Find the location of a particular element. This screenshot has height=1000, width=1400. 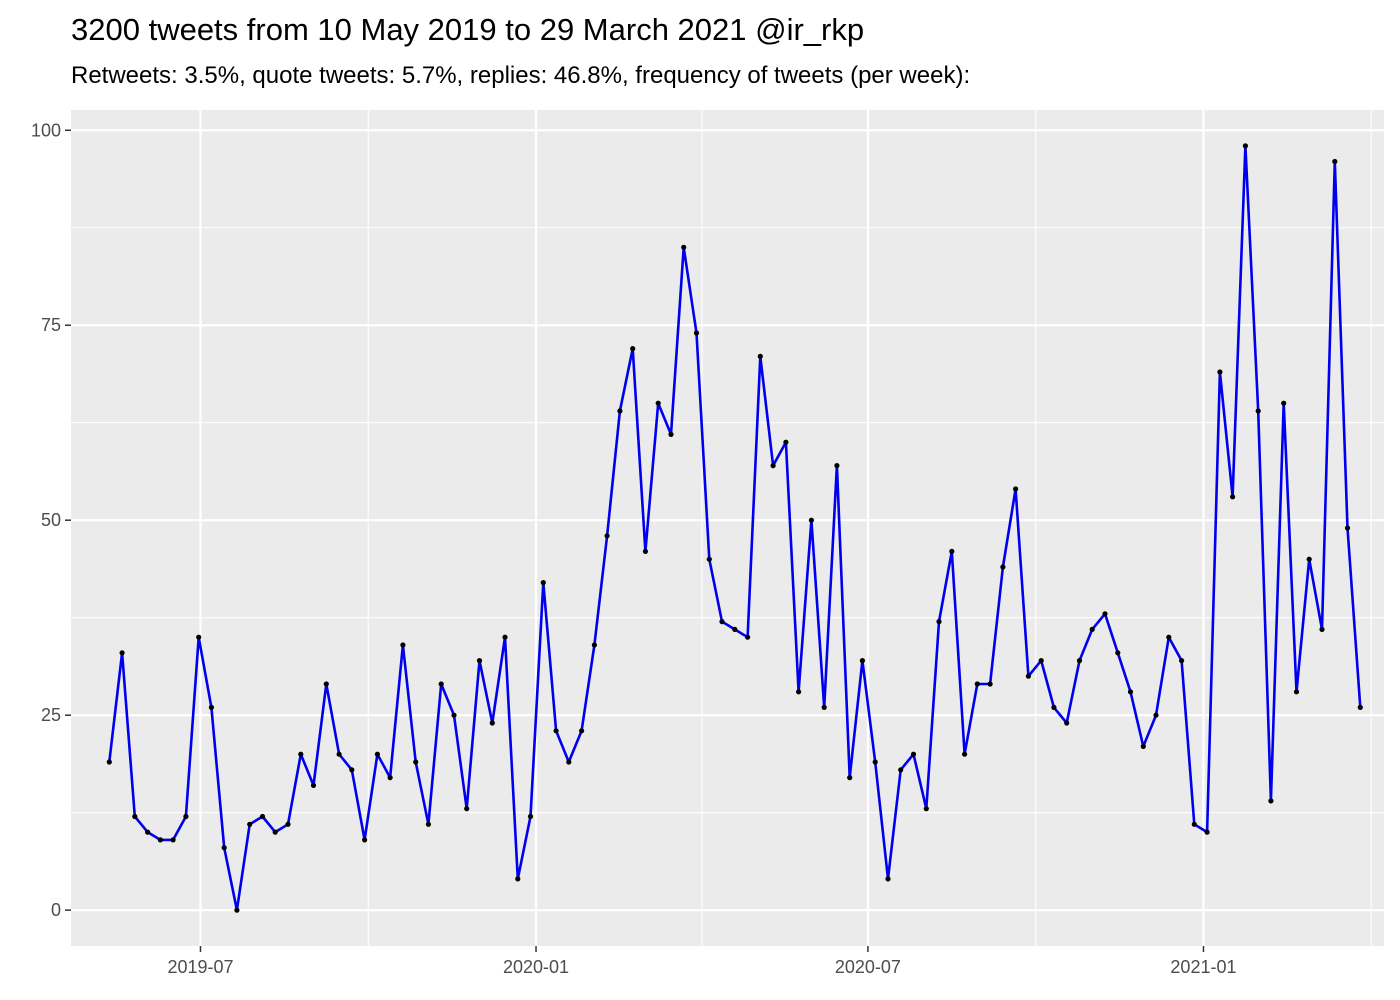

y-tick-label: 50 is located at coordinates (51, 520).